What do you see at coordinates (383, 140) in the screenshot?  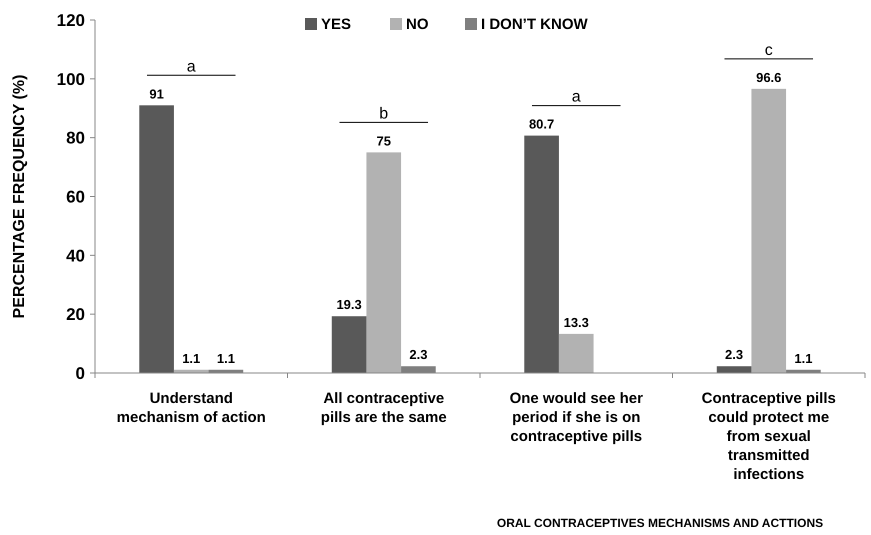 I see `data-label: 75` at bounding box center [383, 140].